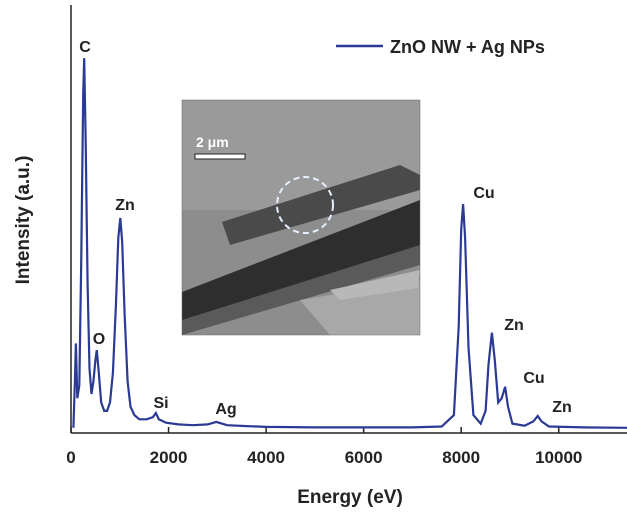 The image size is (627, 512). What do you see at coordinates (350, 497) in the screenshot?
I see `x-axis-label: Energy (eV)` at bounding box center [350, 497].